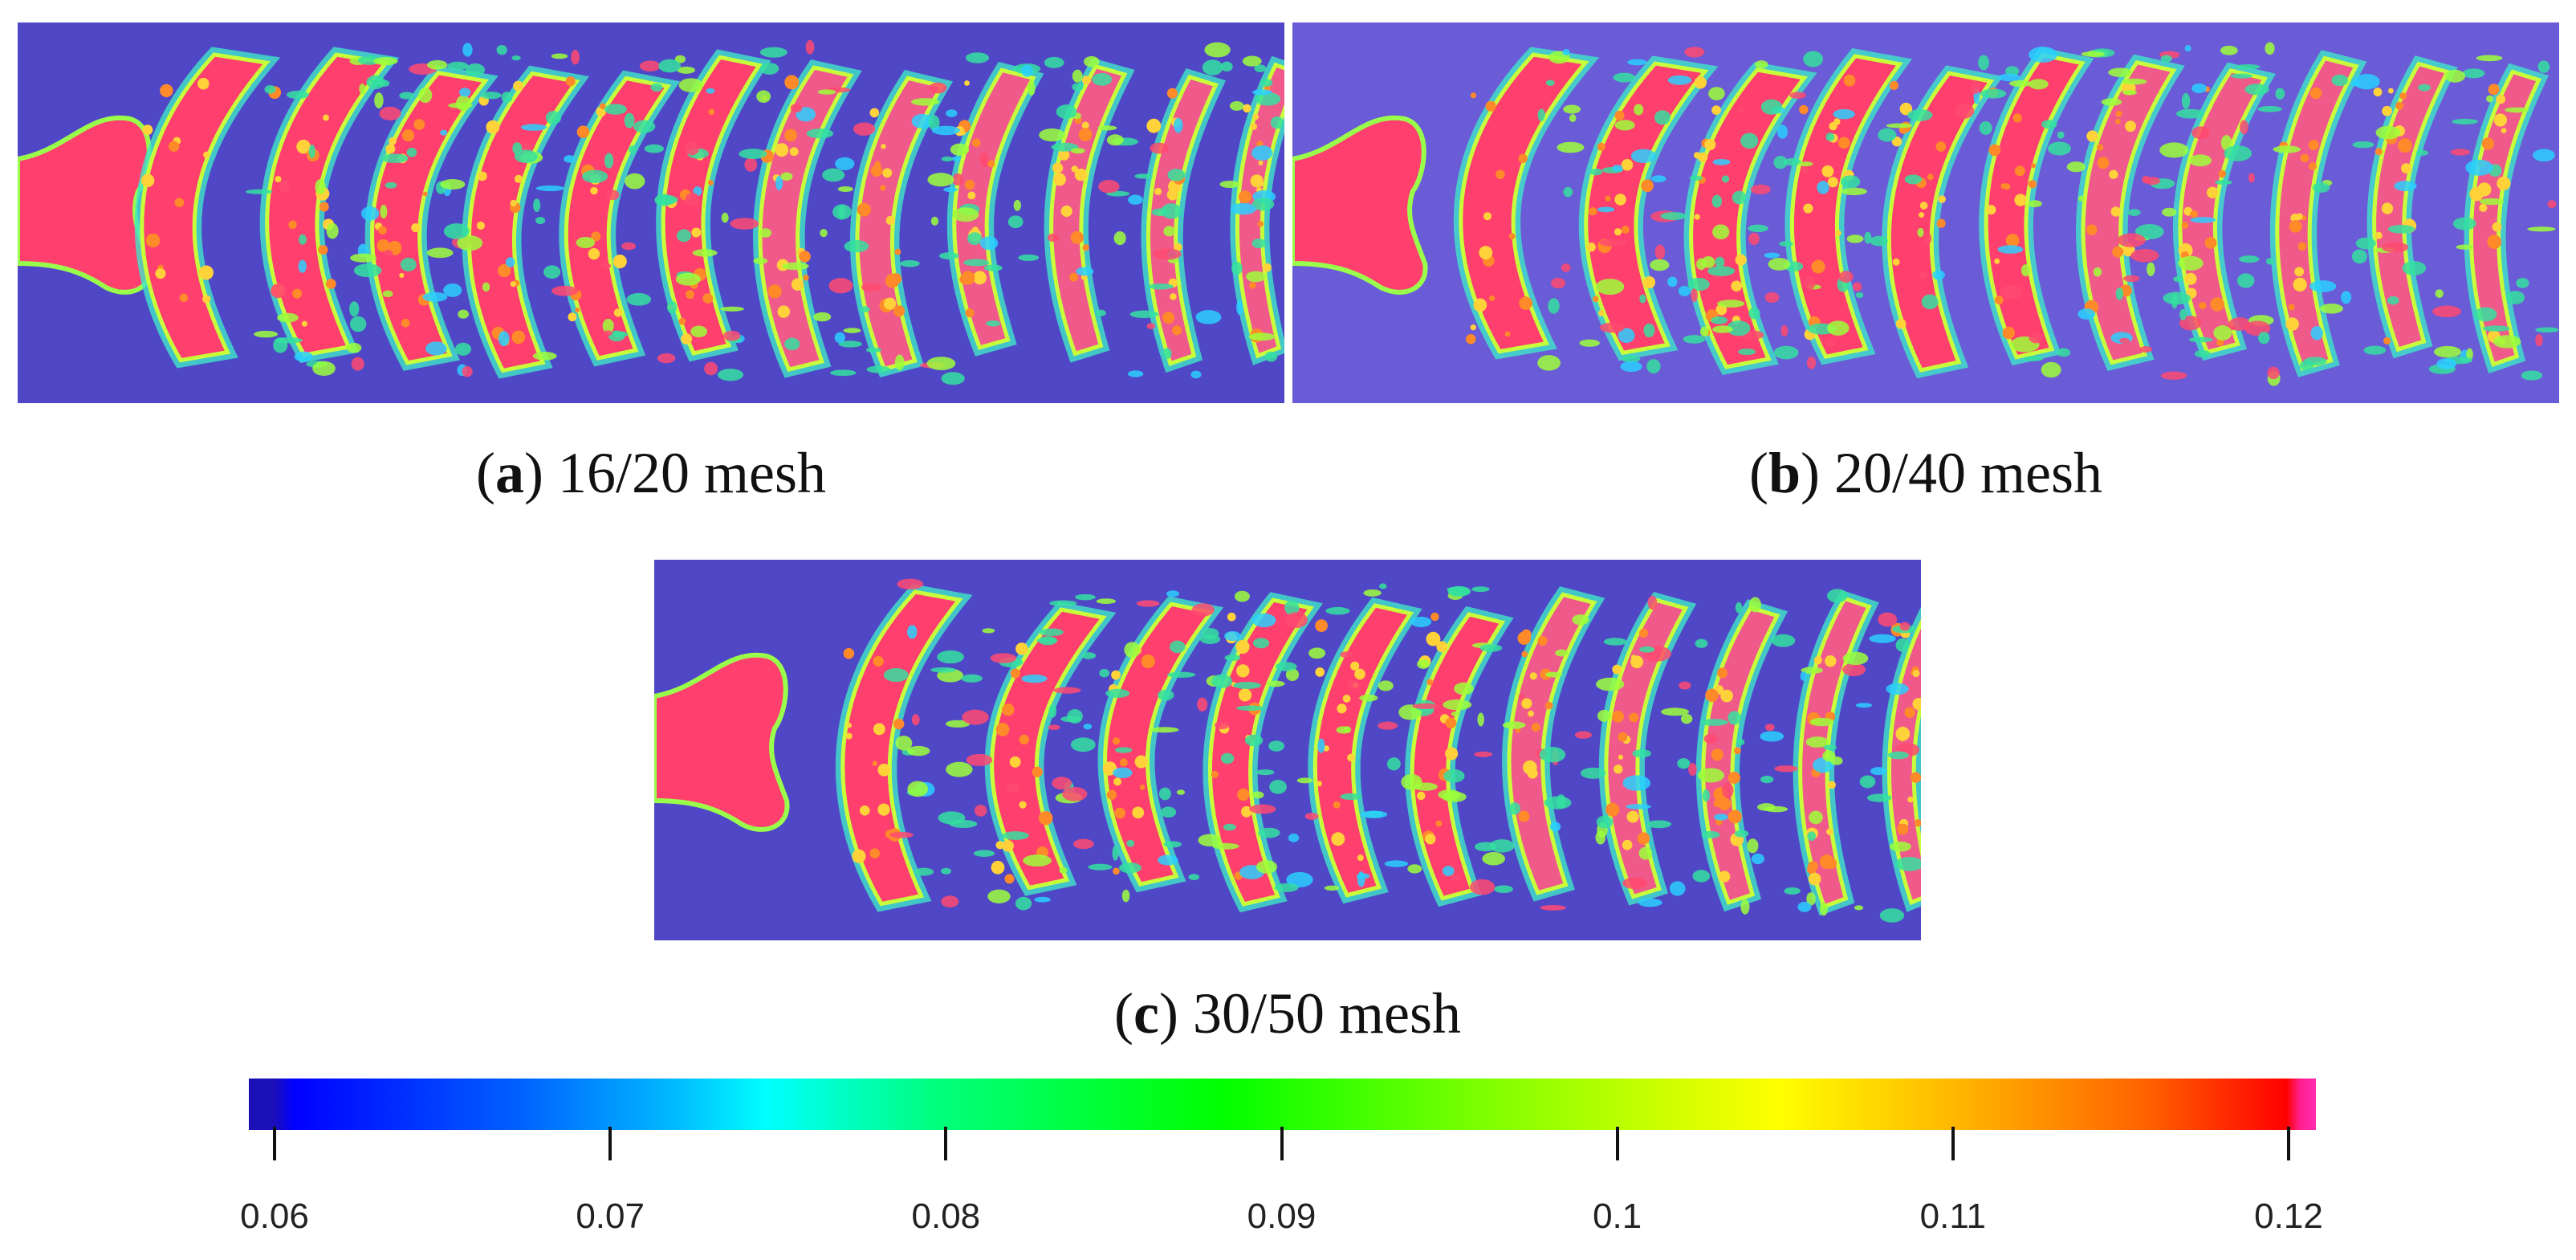  Describe the element at coordinates (1146, 1013) in the screenshot. I see `caption-c-letter: c` at that location.